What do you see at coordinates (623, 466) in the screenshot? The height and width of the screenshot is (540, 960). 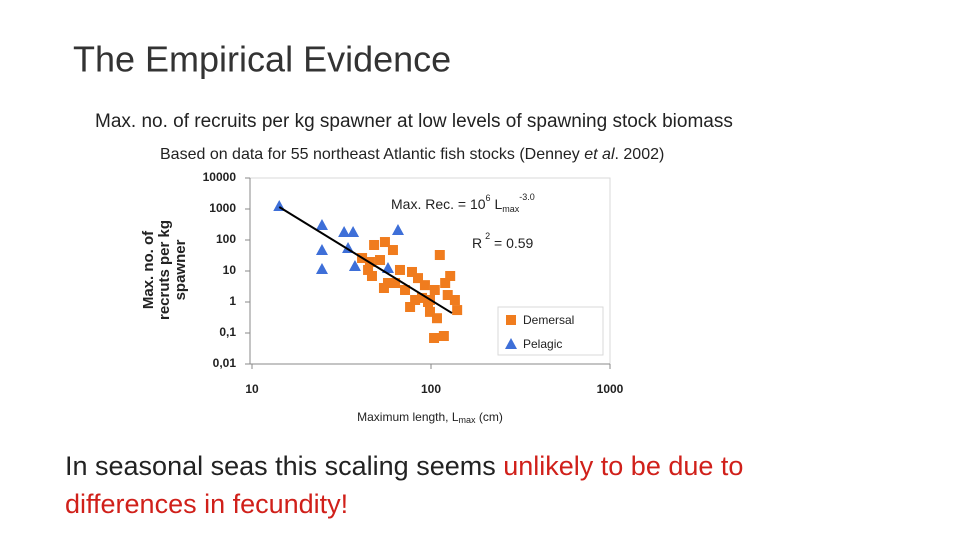 I see `conclusion-part: unlikely to be due to` at bounding box center [623, 466].